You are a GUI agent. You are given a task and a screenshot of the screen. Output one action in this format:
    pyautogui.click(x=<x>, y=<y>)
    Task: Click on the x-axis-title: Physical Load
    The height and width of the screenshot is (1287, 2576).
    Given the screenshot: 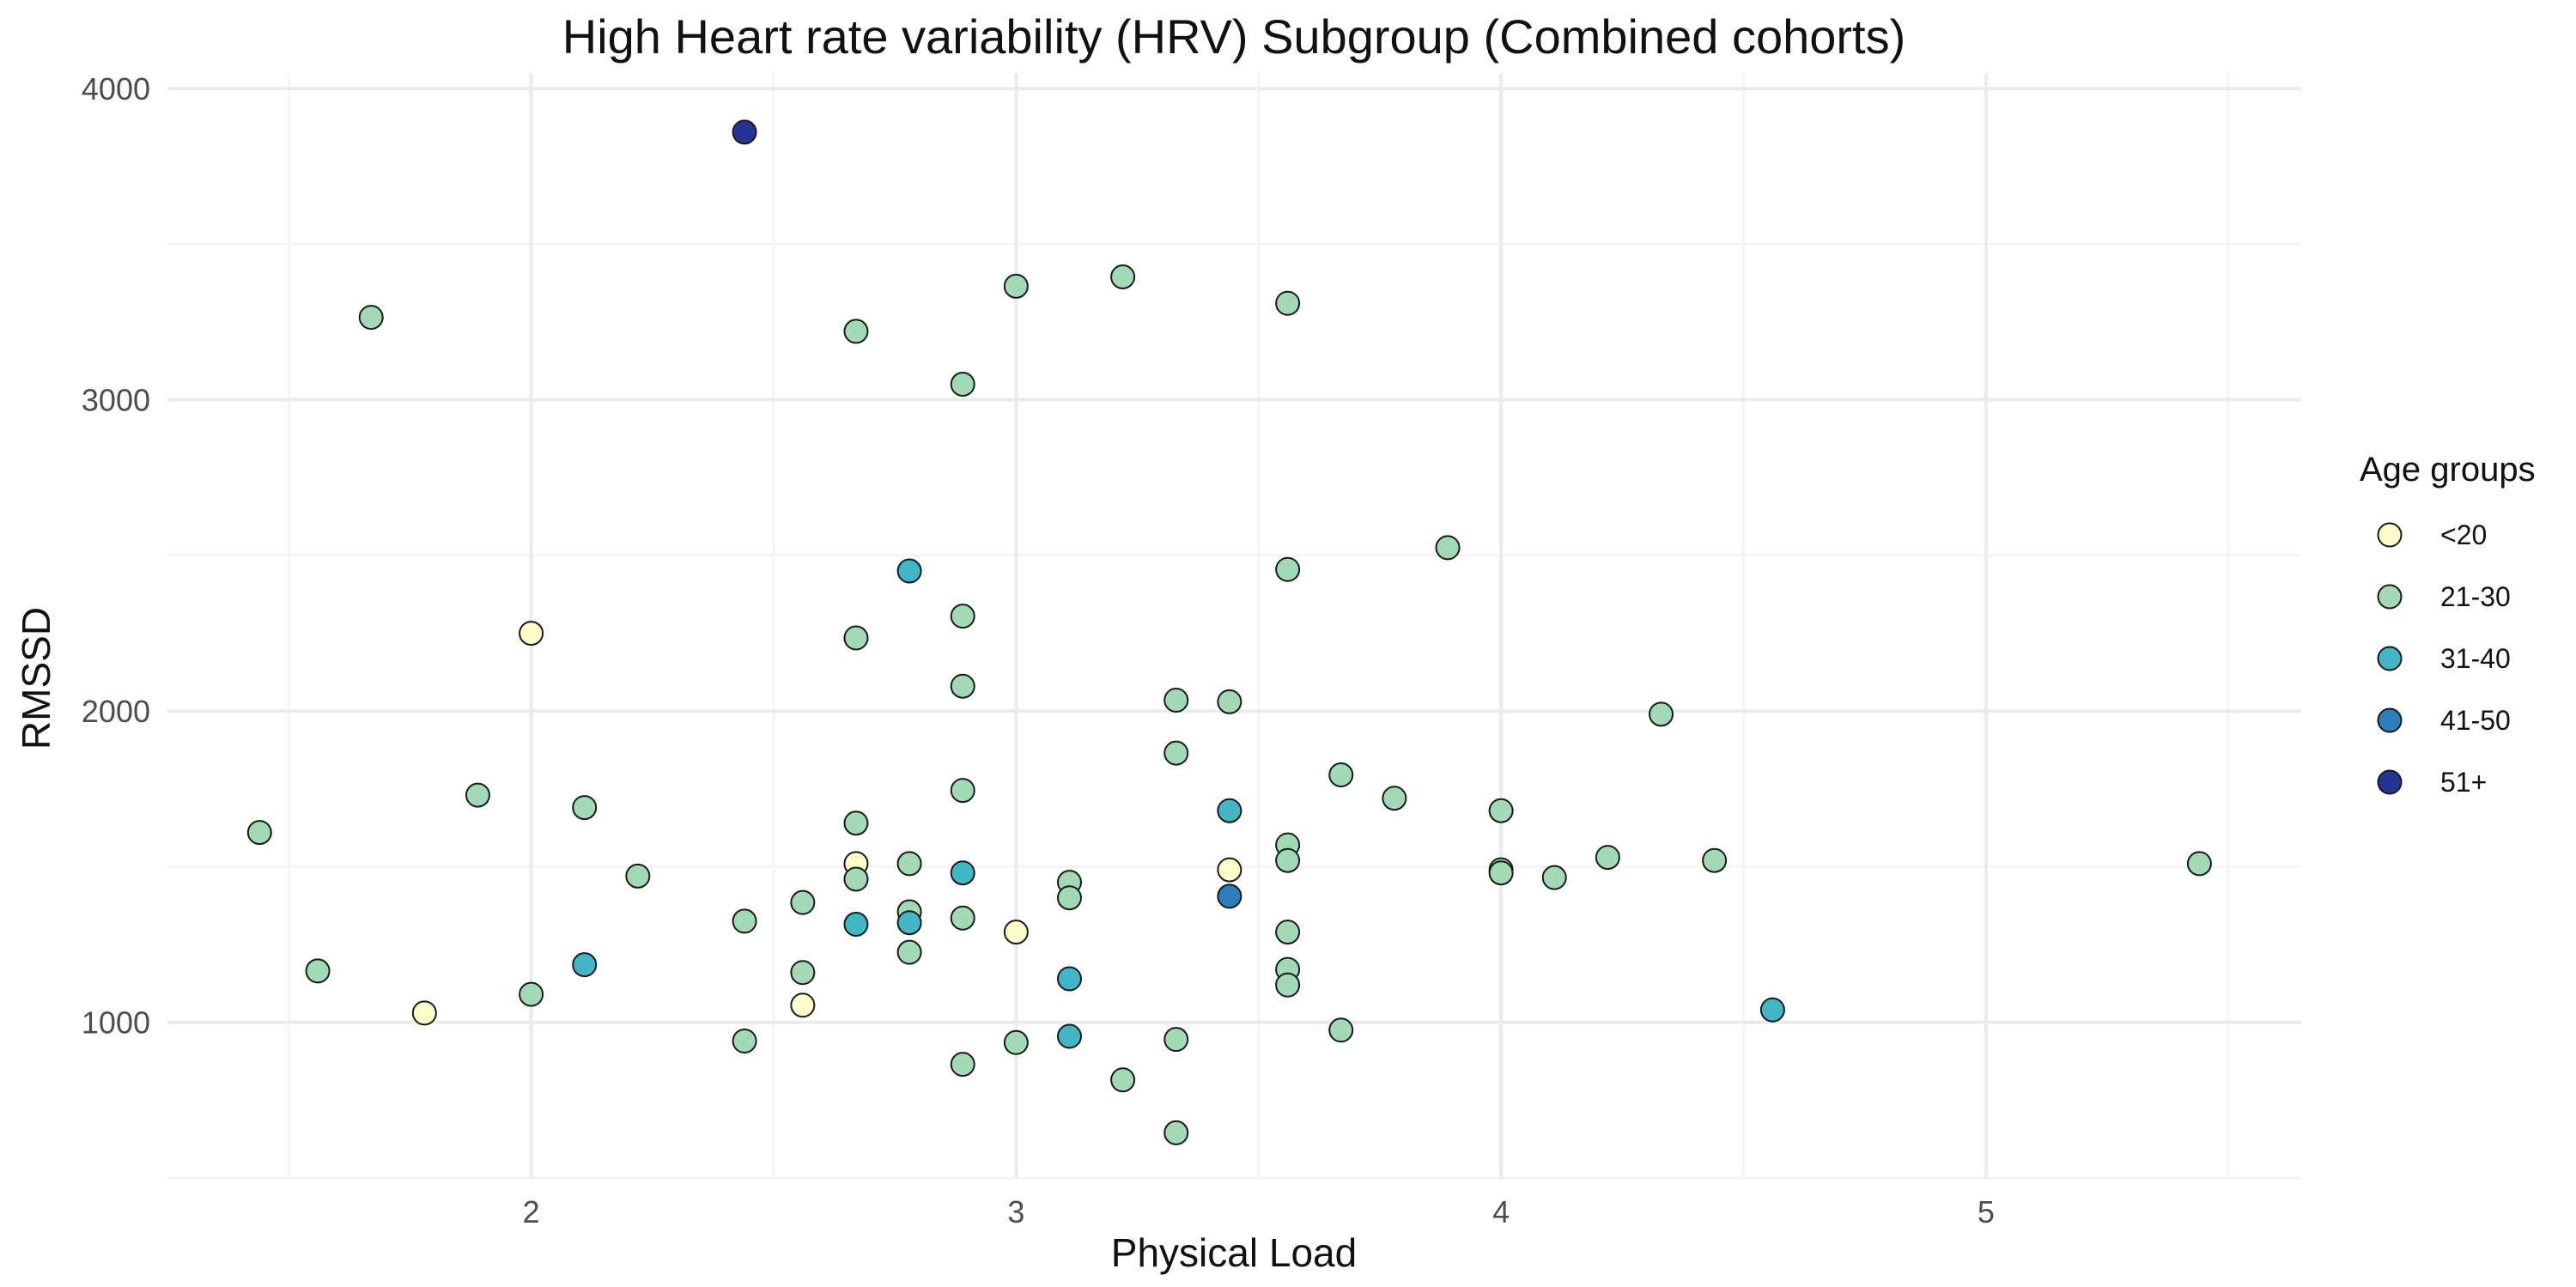 What is the action you would take?
    pyautogui.click(x=1234, y=1252)
    